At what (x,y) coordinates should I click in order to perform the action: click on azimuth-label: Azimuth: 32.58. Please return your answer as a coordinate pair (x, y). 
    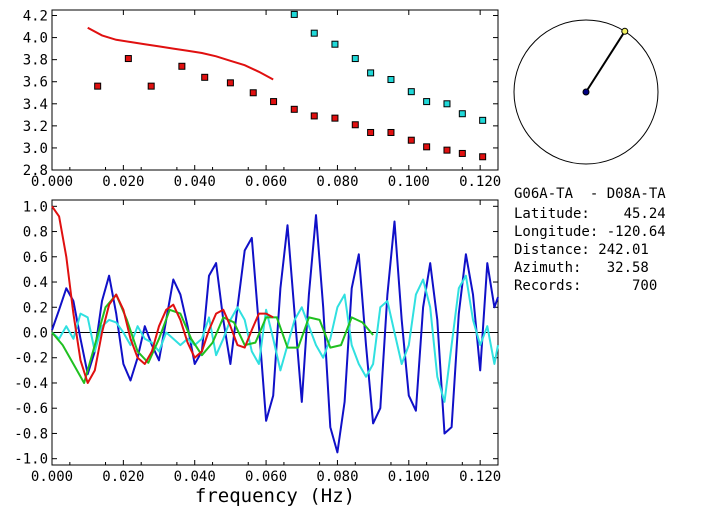
    Looking at the image, I should click on (581, 268).